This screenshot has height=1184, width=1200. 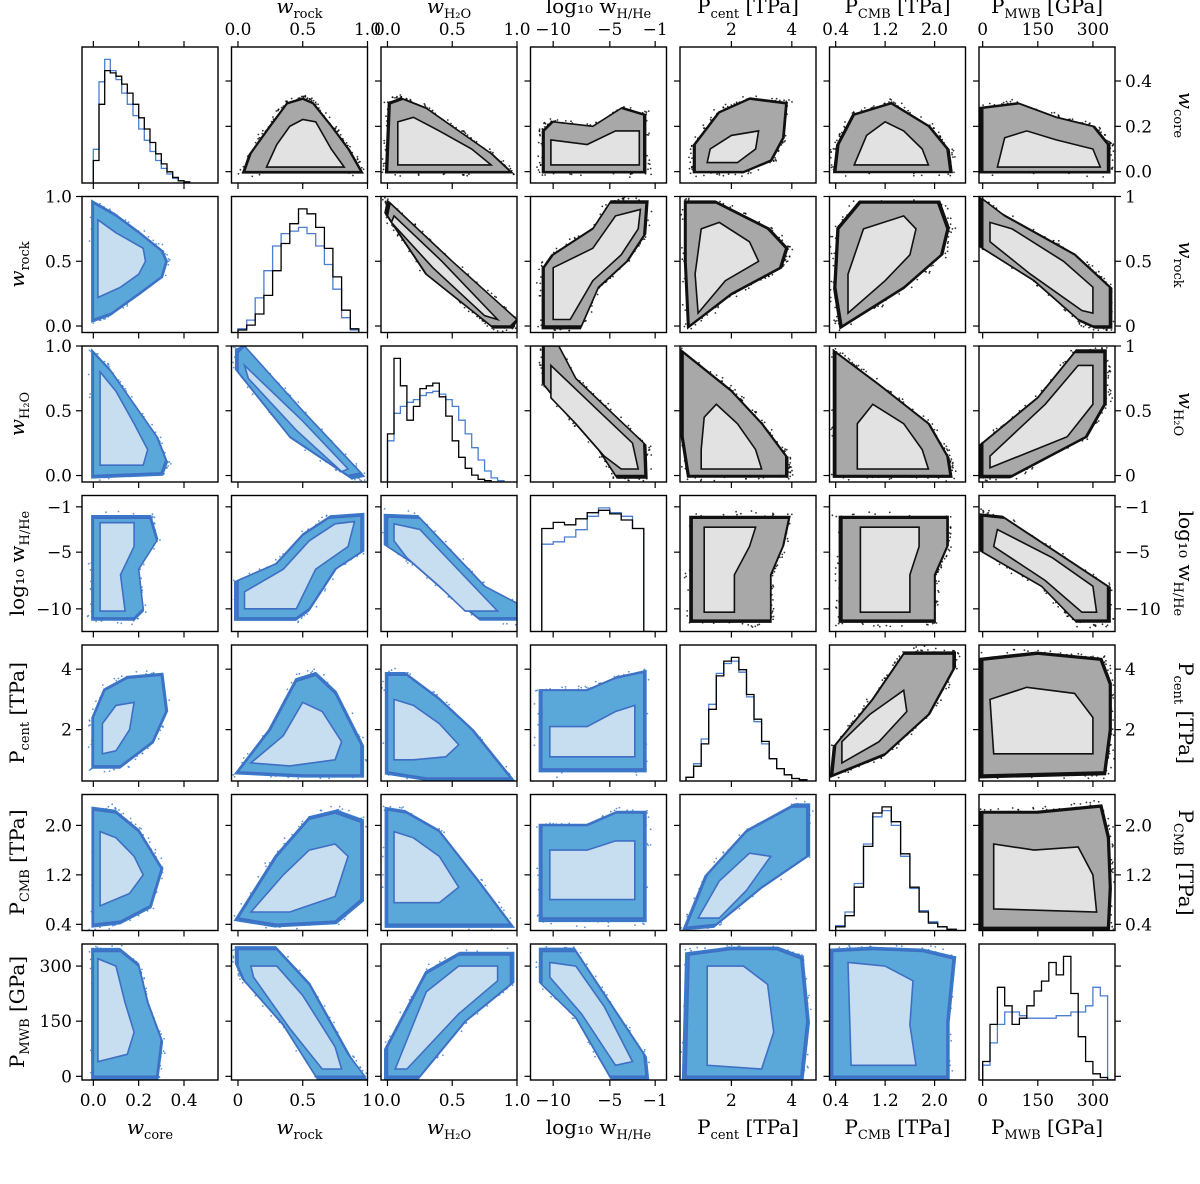 I want to click on y-tick-label-right: 1, so click(x=1130, y=198).